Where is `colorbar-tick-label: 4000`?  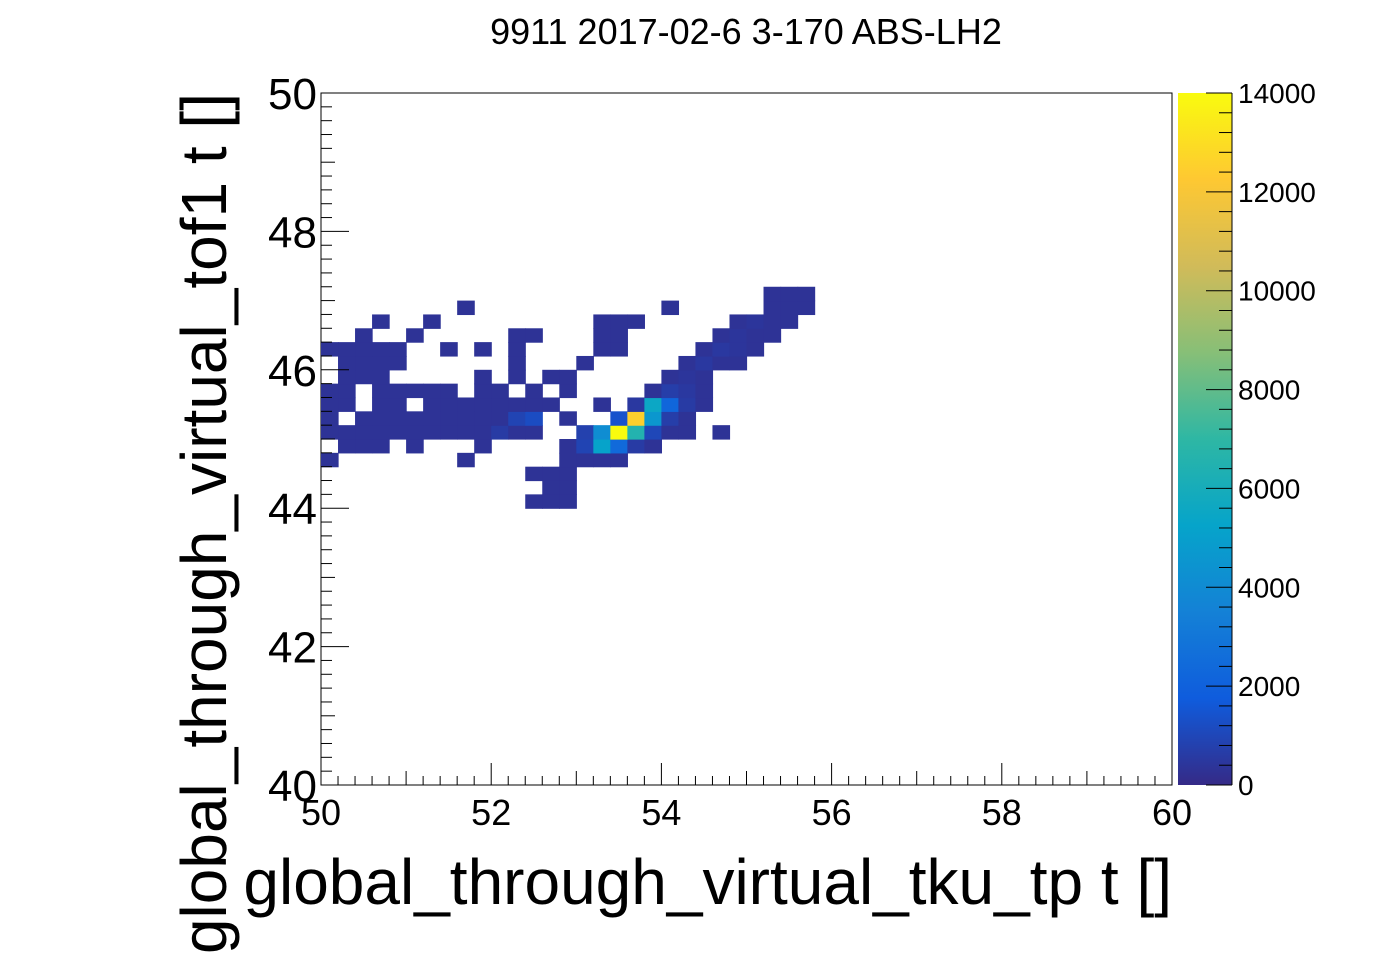
colorbar-tick-label: 4000 is located at coordinates (1269, 587).